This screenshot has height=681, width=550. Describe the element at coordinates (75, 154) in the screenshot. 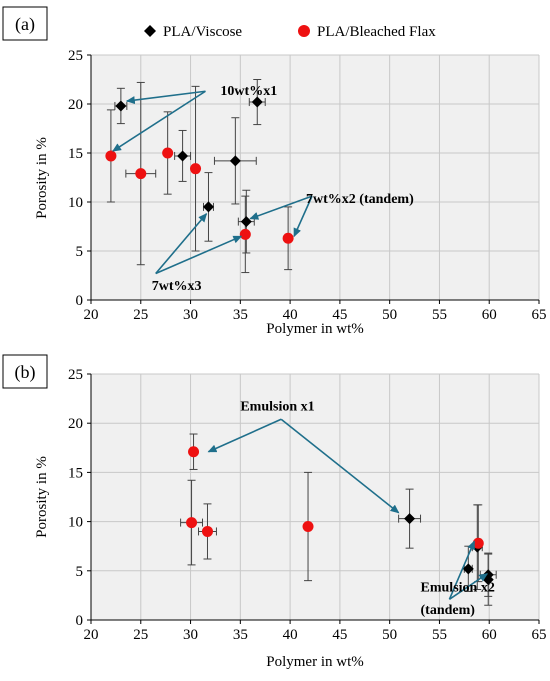

I see `panel-a-y-tick-label: 15` at that location.